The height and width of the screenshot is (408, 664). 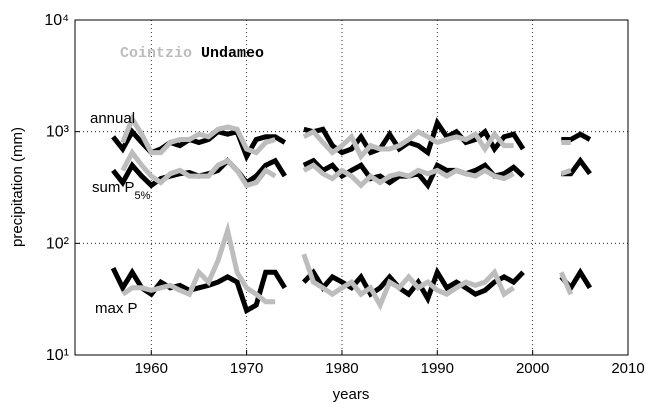 I want to click on group-label: max P, so click(x=116, y=308).